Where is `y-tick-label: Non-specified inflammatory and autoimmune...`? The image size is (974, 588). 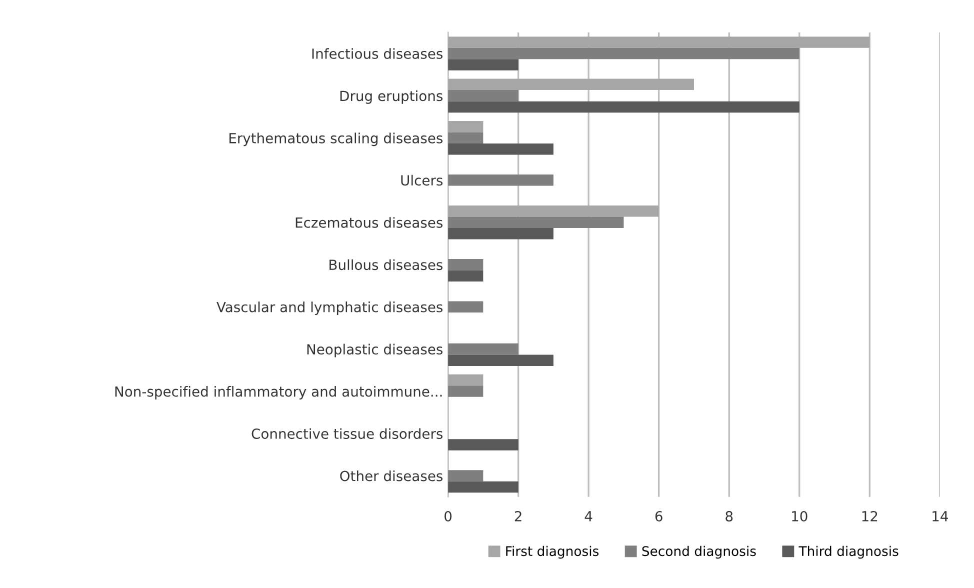
y-tick-label: Non-specified inflammatory and autoimmune... is located at coordinates (278, 393).